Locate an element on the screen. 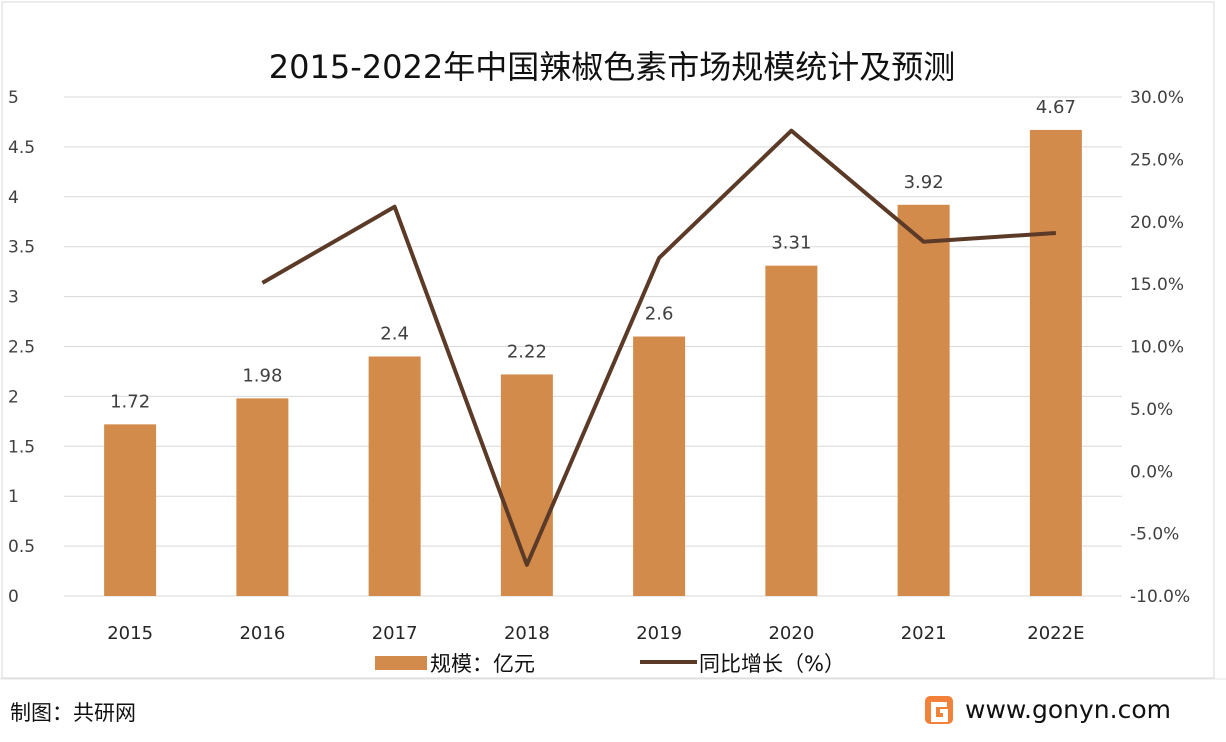 Image resolution: width=1226 pixels, height=742 pixels. x-tick-label: 2019 is located at coordinates (659, 633).